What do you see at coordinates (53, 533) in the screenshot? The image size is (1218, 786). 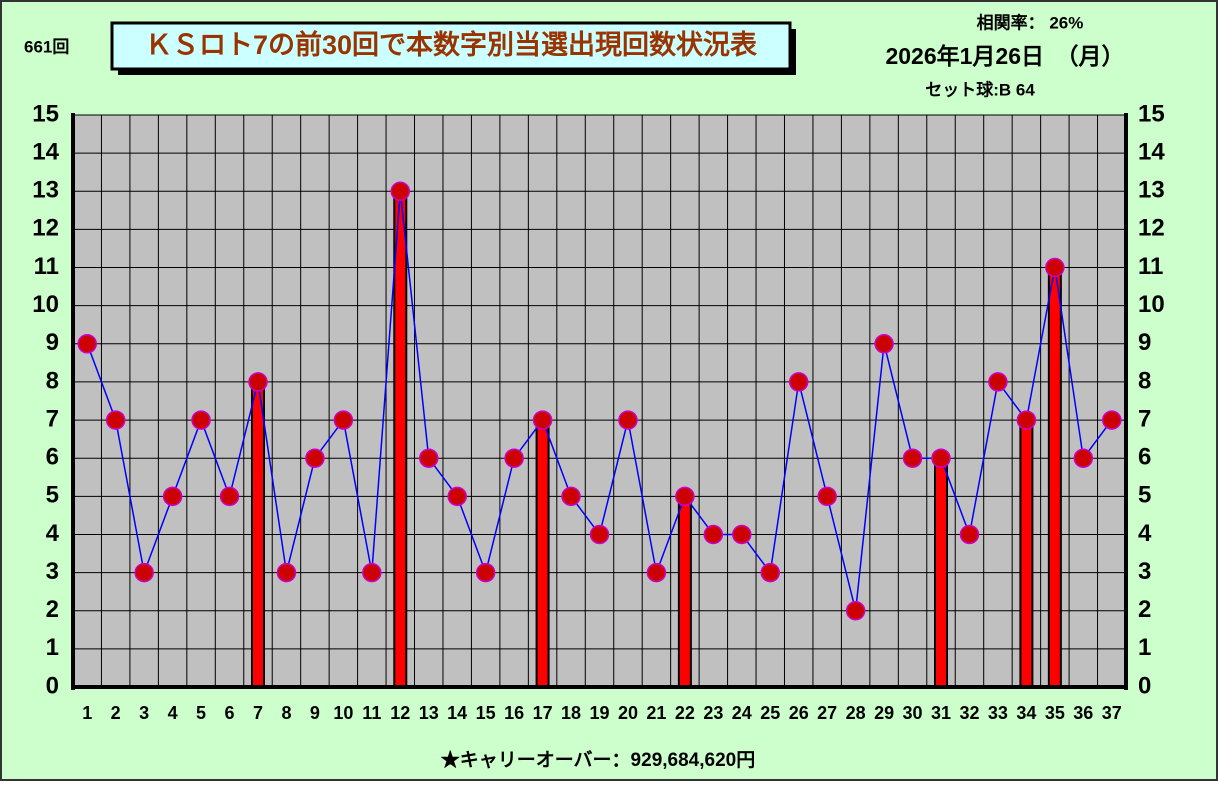 I see `y-tick-label: 4` at bounding box center [53, 533].